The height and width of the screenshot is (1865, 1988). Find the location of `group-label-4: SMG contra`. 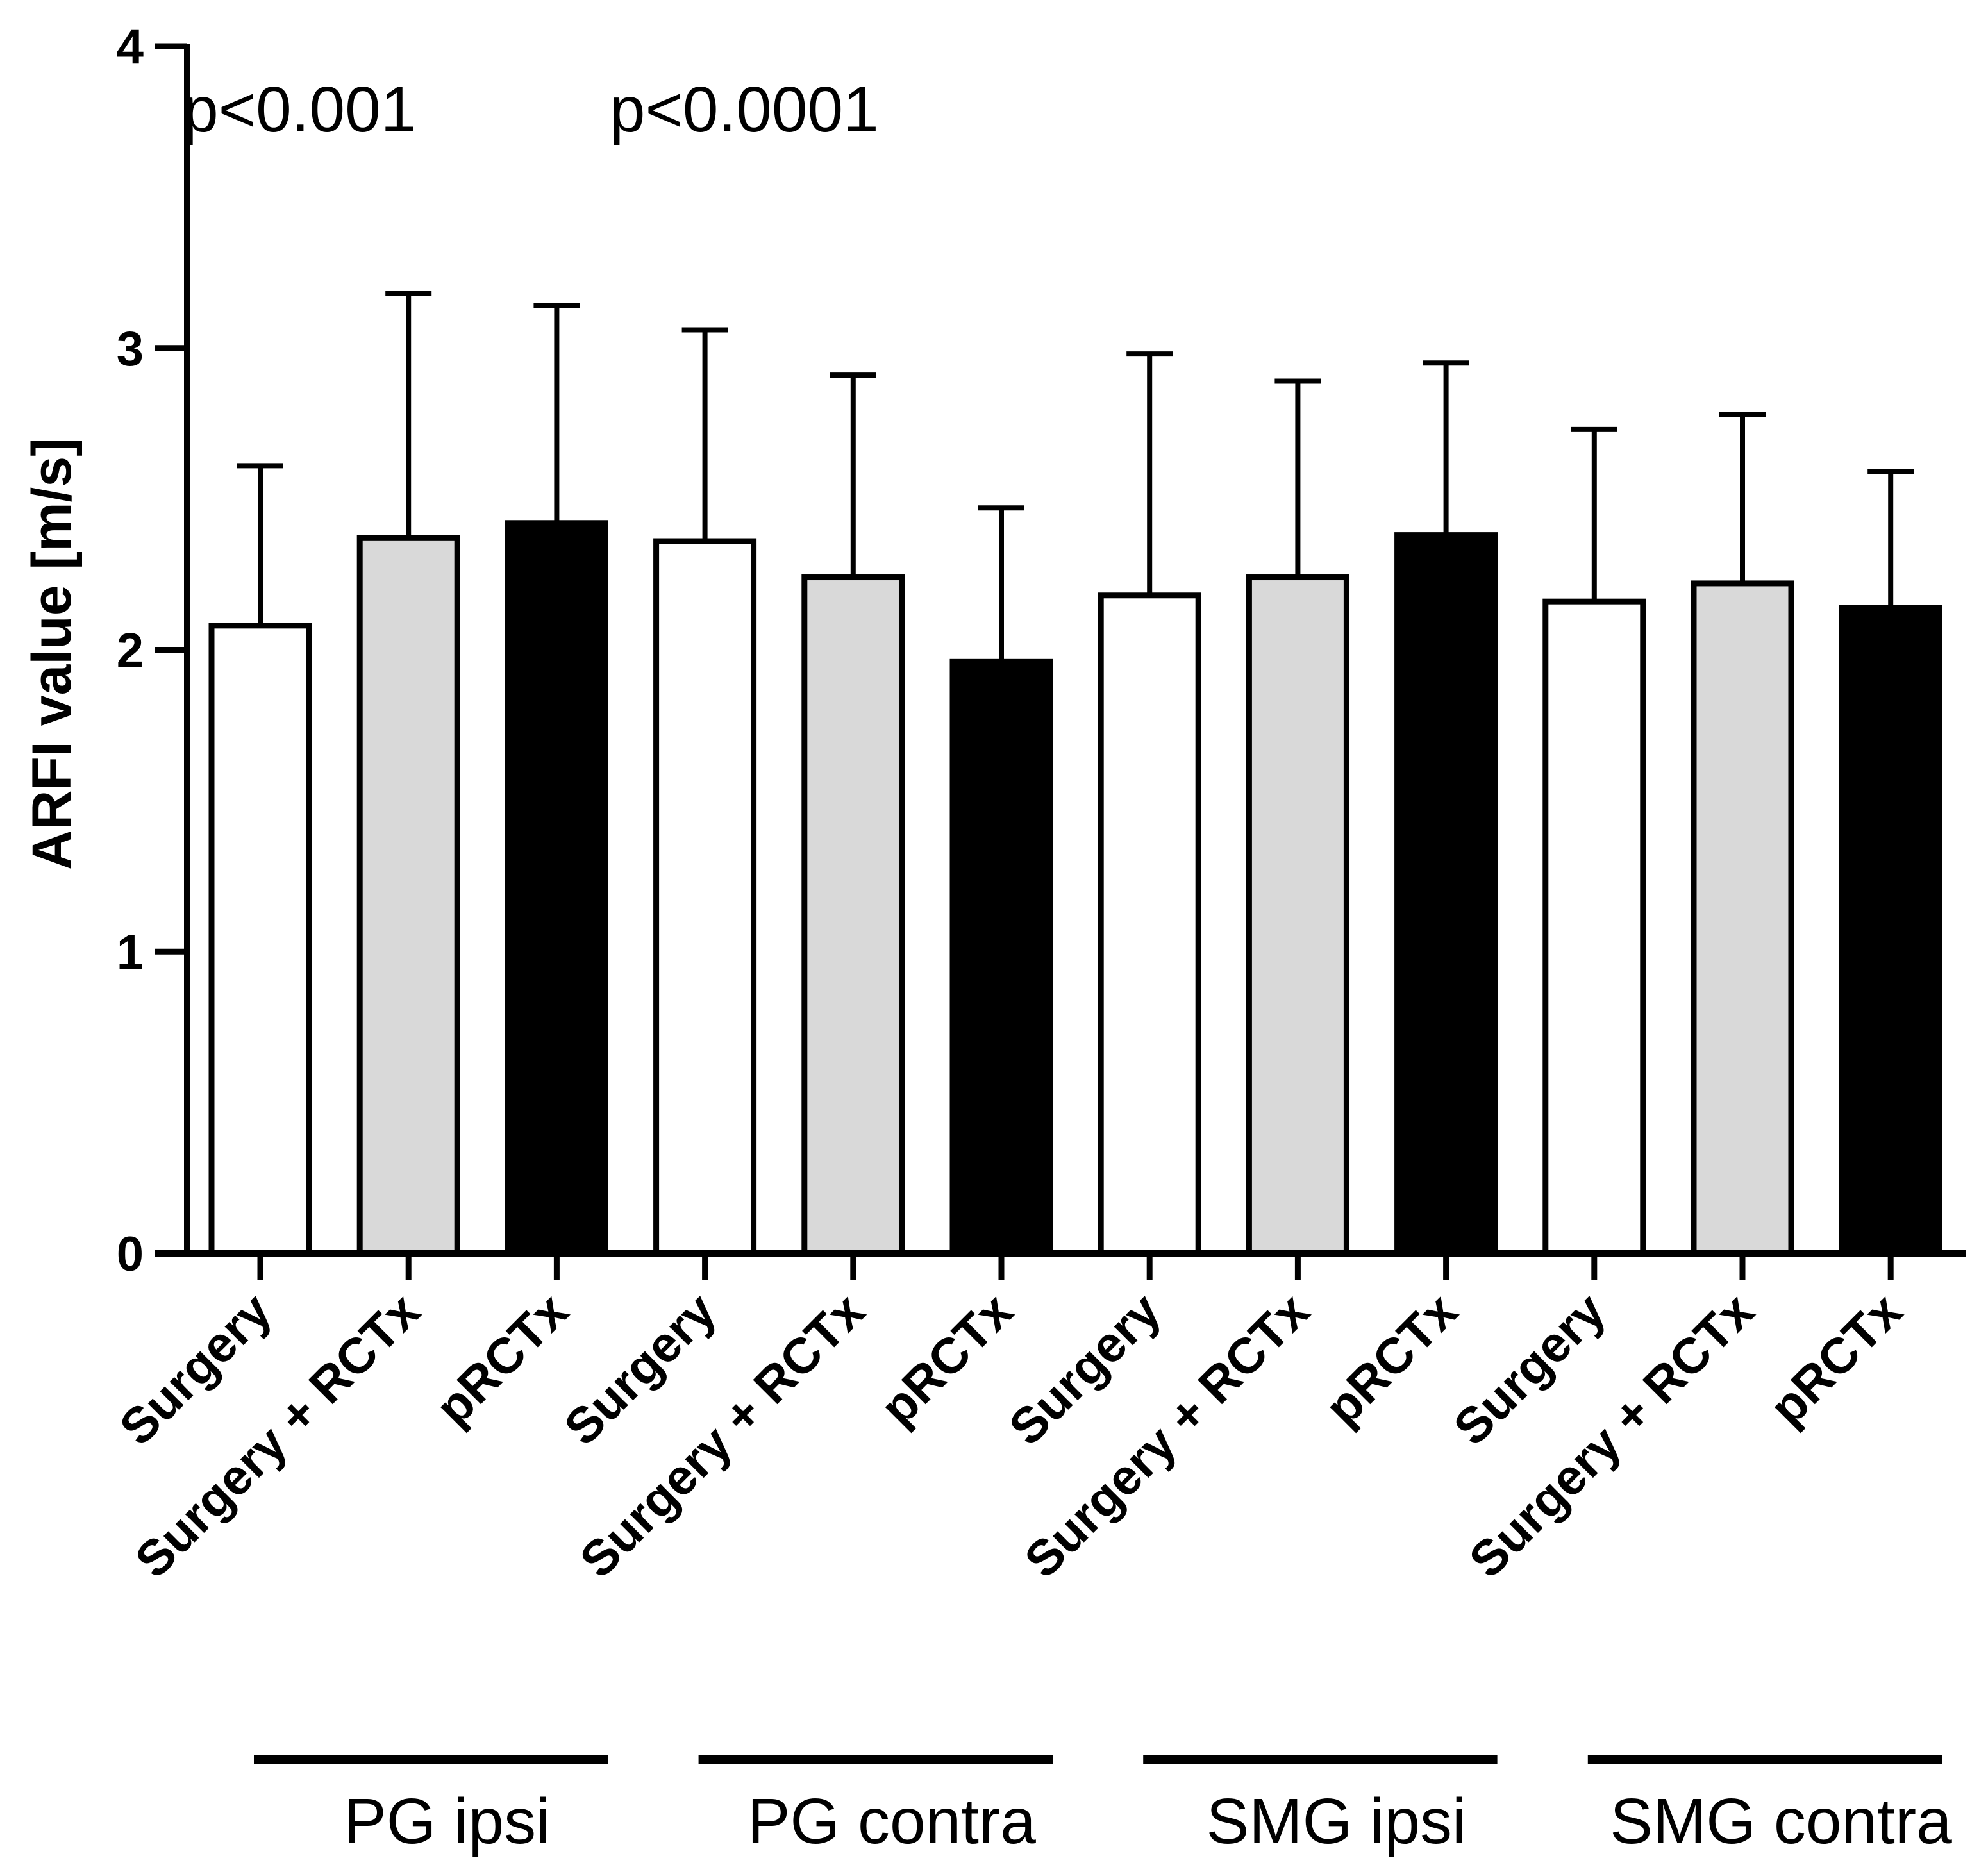

group-label-4: SMG contra is located at coordinates (1781, 1821).